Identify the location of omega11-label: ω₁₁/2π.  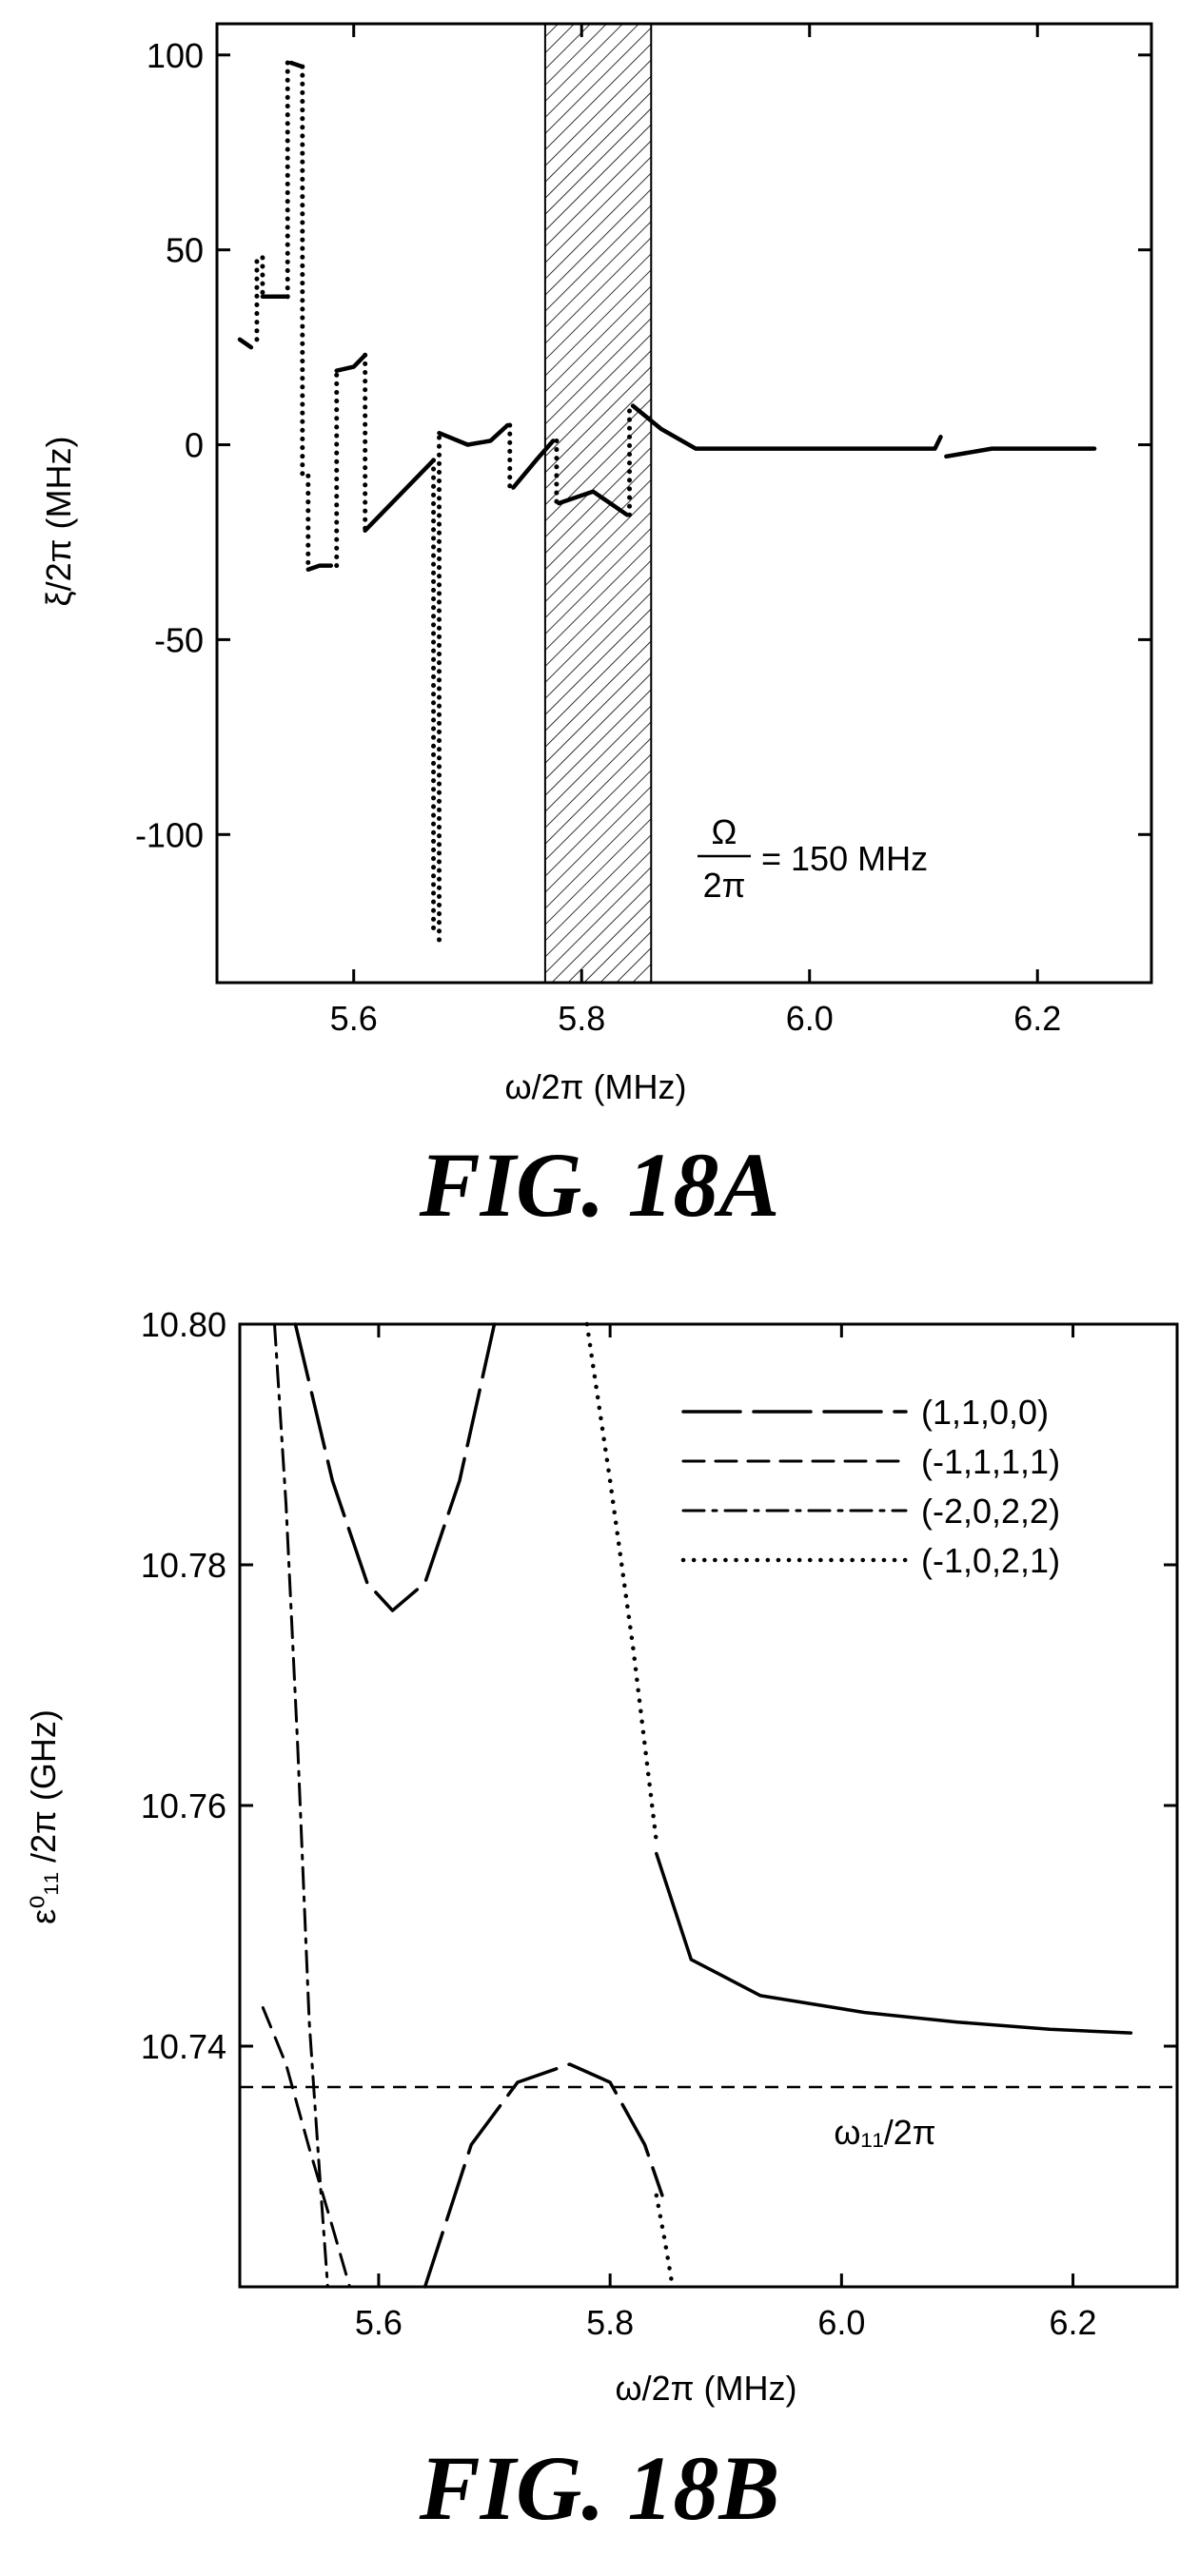
(884, 2132).